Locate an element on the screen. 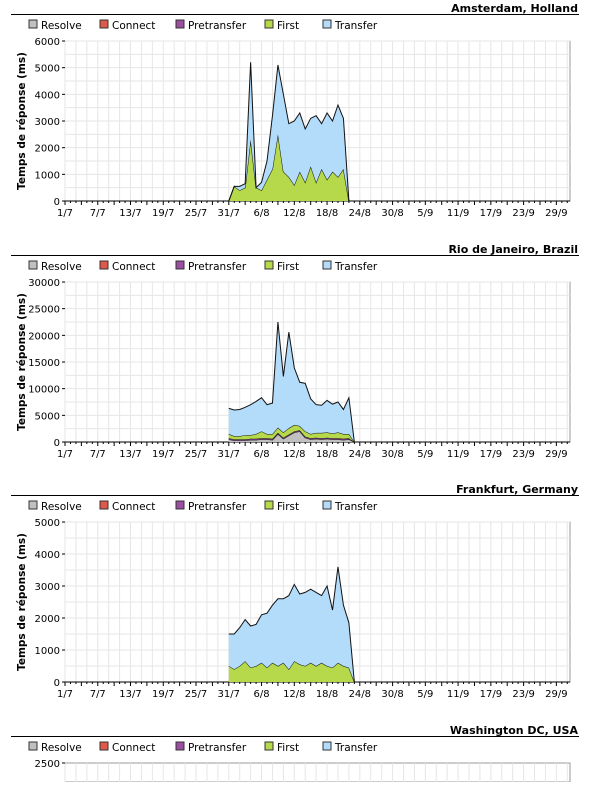  area-pretransfer is located at coordinates (291, 436).